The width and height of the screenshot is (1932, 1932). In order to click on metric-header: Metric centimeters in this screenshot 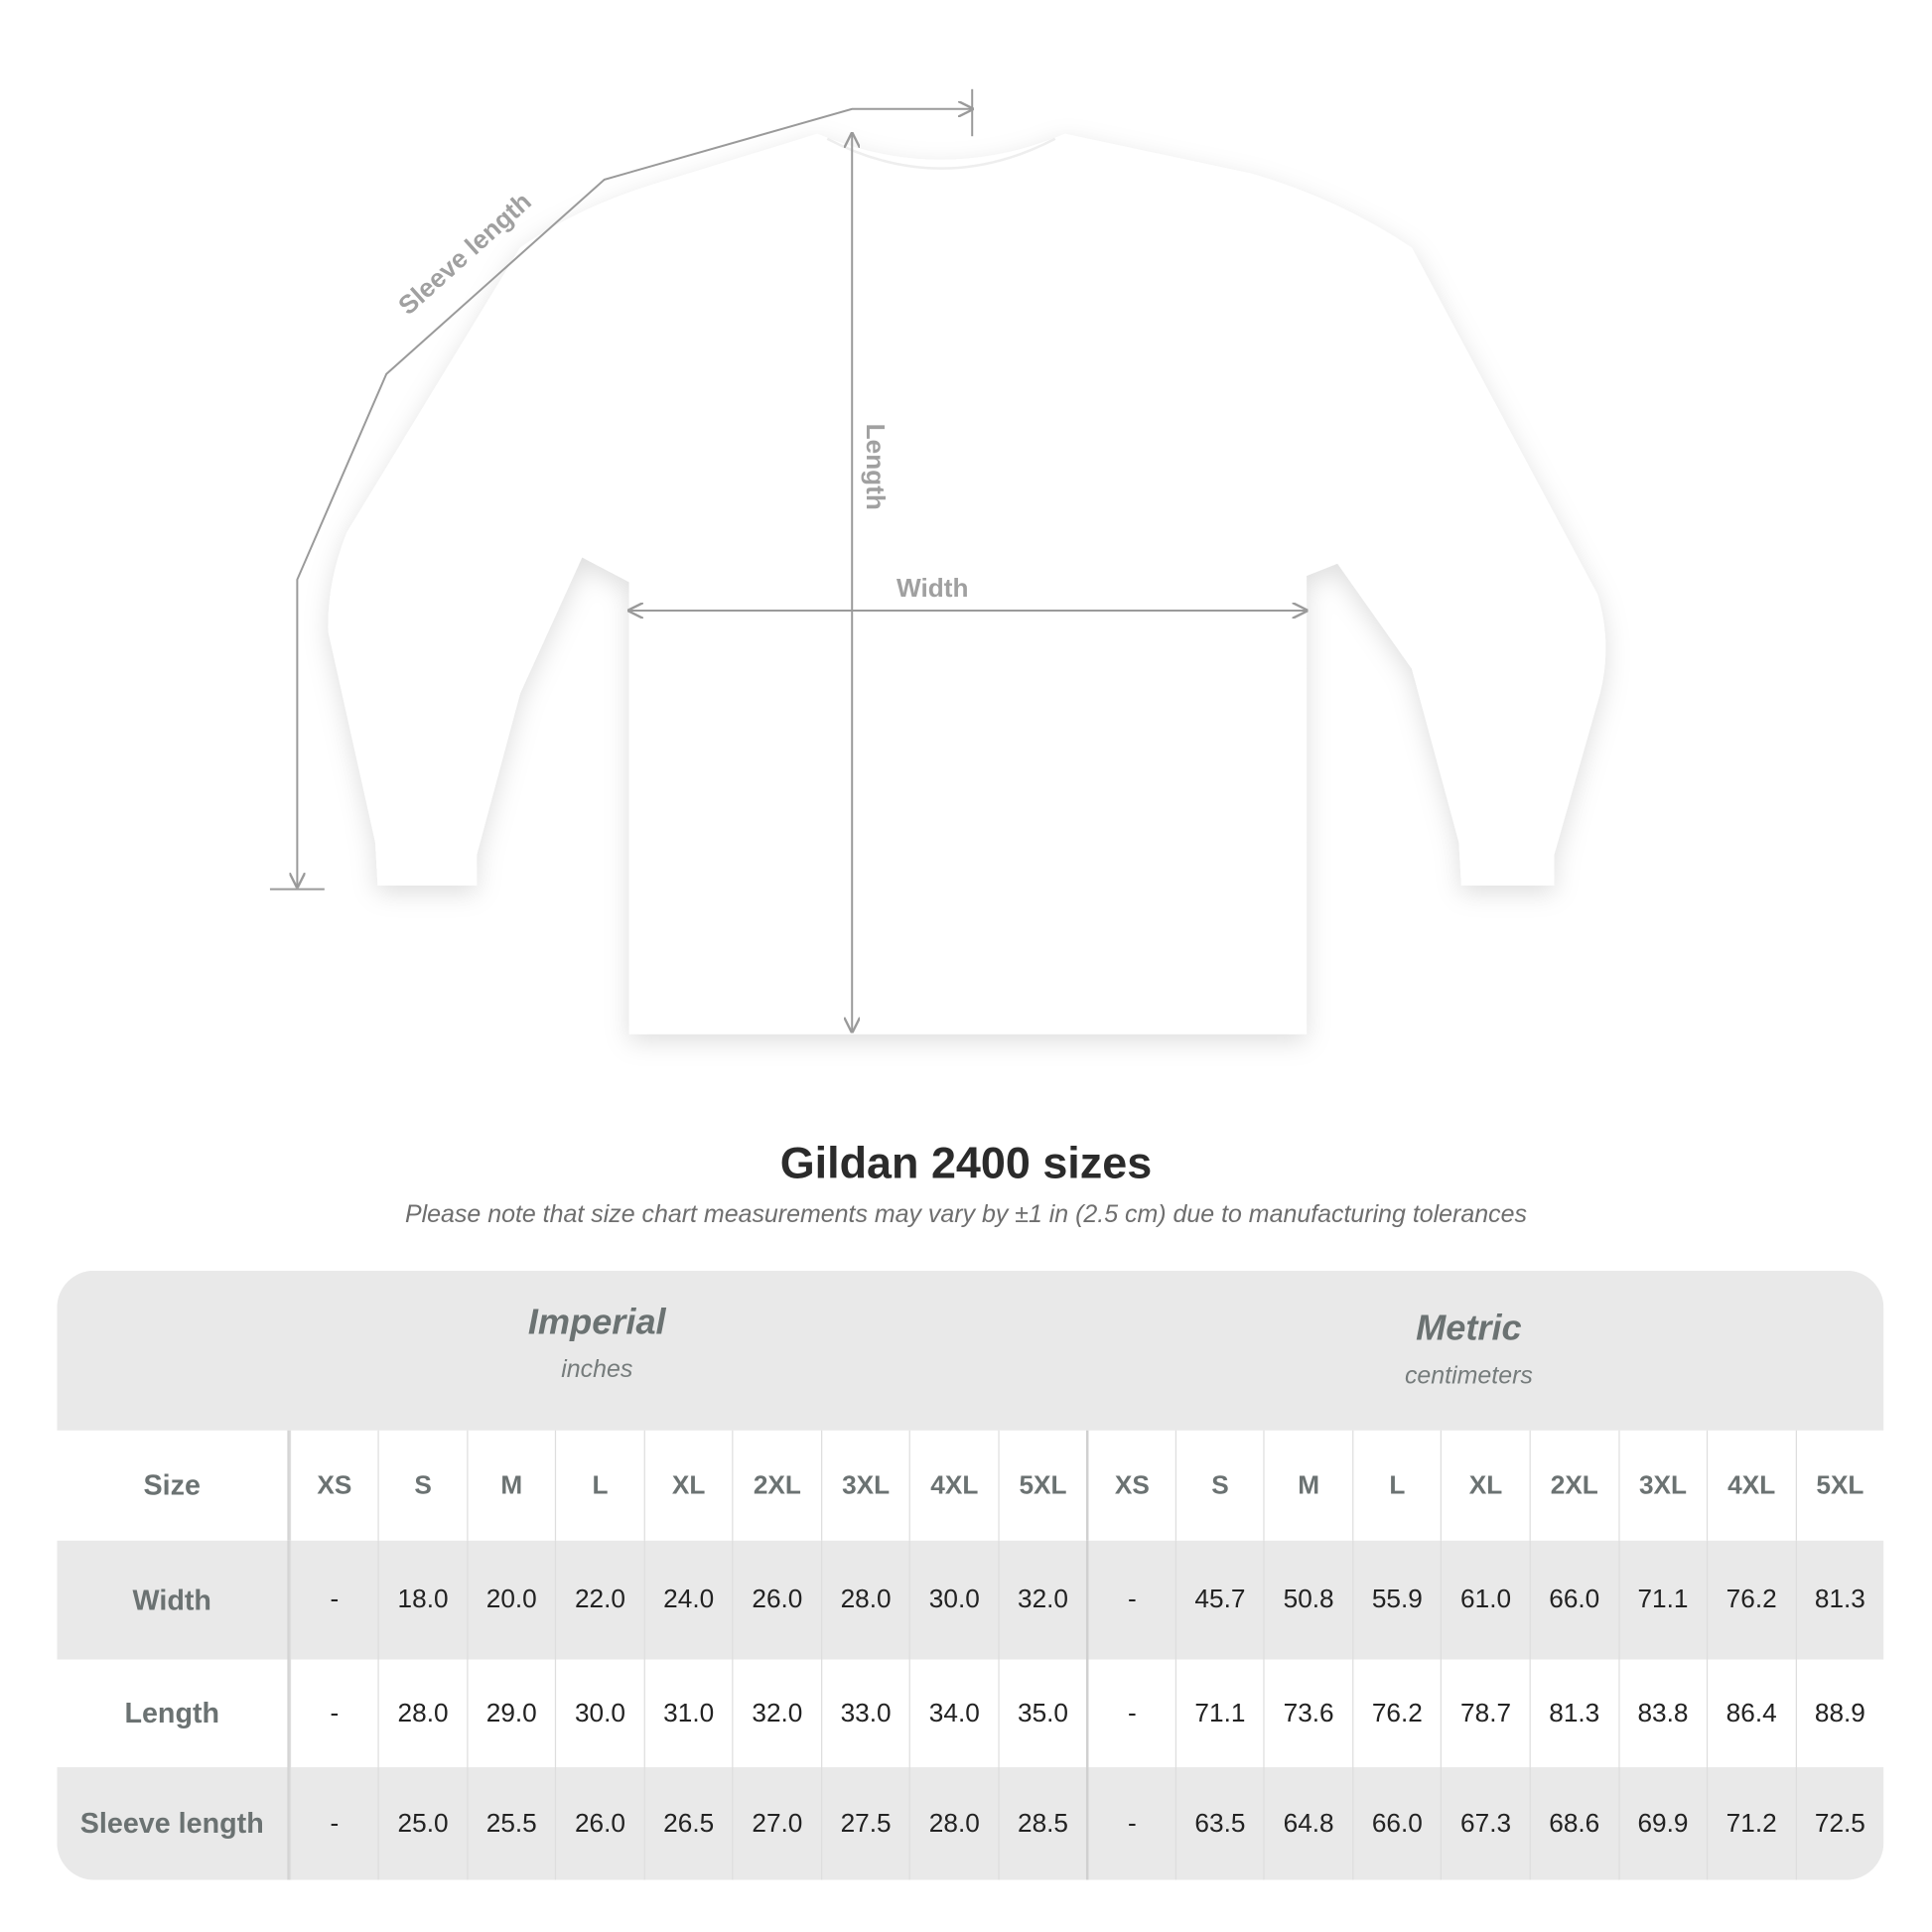, I will do `click(1469, 1350)`.